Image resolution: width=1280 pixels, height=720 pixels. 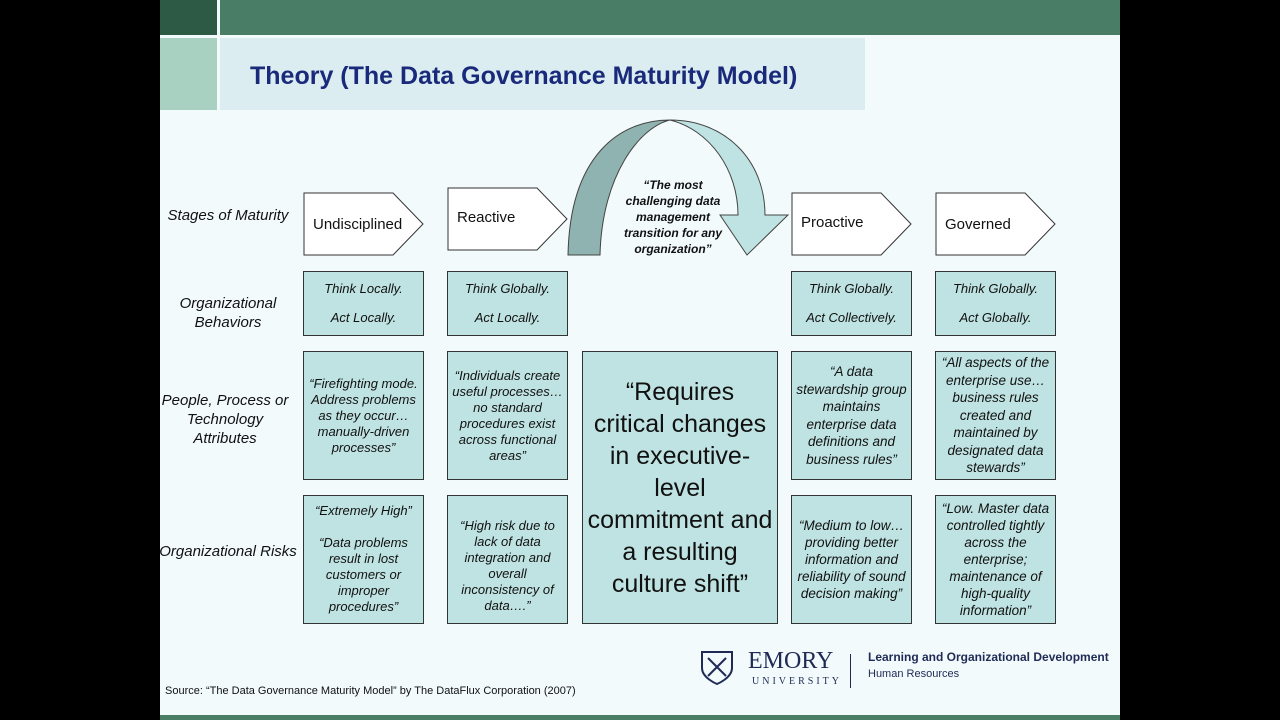 What do you see at coordinates (228, 551) in the screenshot?
I see `row-label-risks: Organizational Risks` at bounding box center [228, 551].